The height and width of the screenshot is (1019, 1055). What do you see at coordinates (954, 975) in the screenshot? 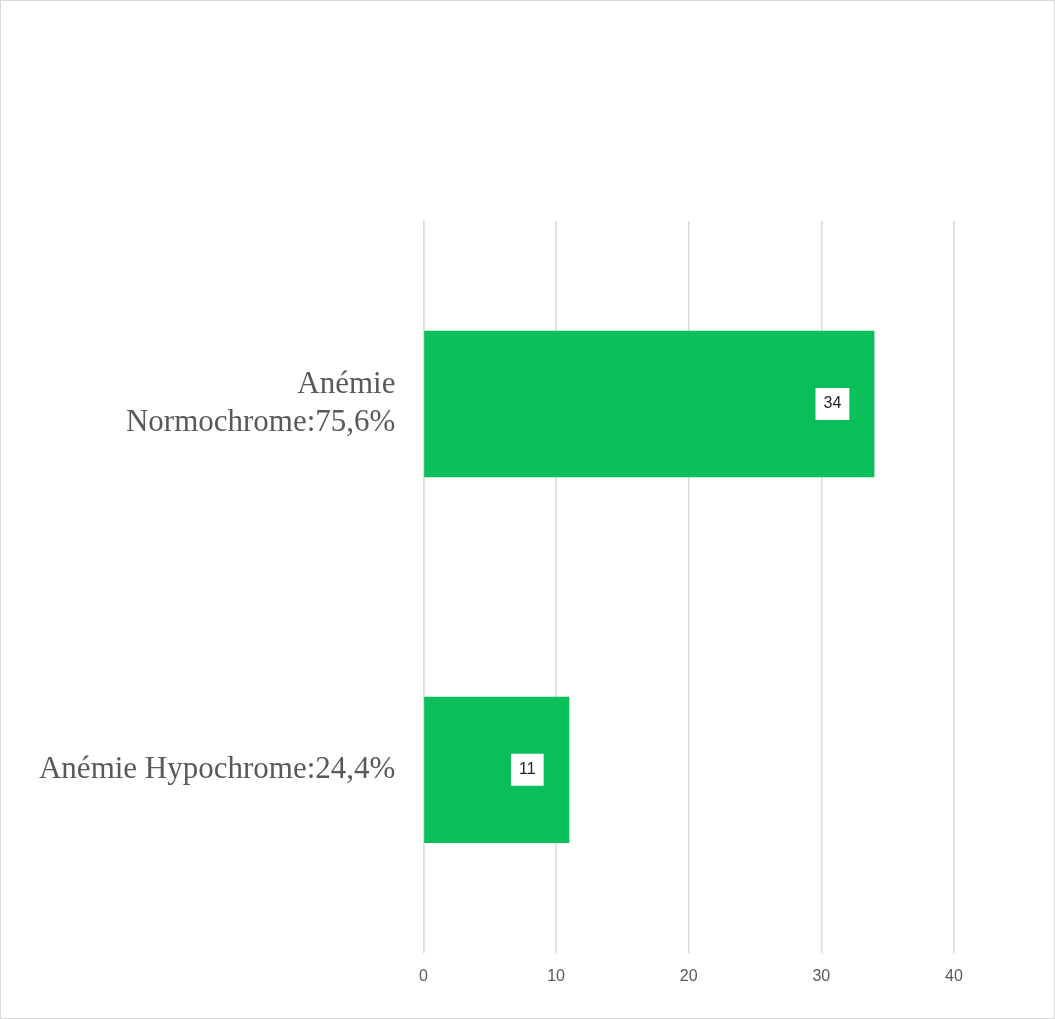
I see `x-tick-label: 40` at bounding box center [954, 975].